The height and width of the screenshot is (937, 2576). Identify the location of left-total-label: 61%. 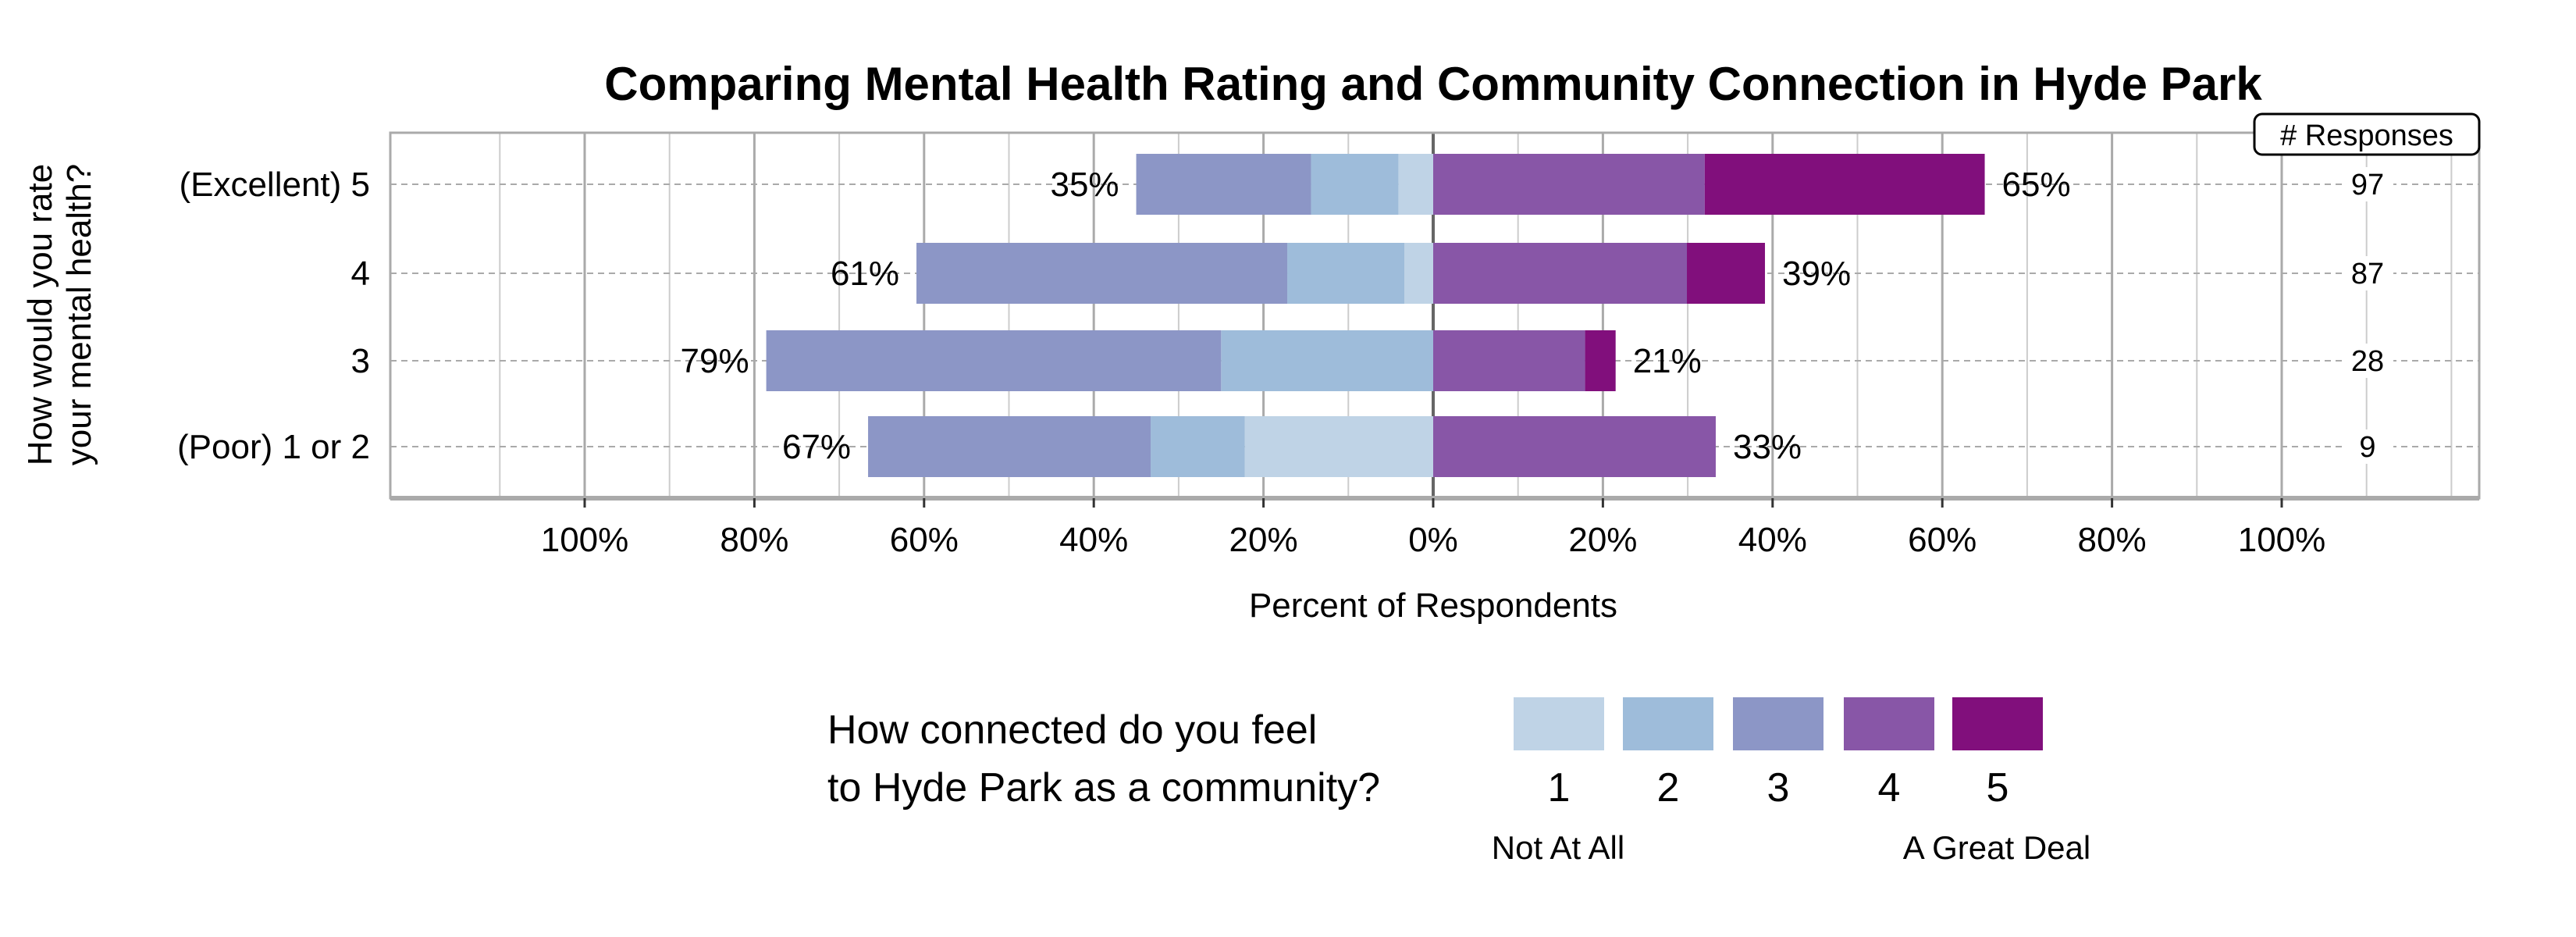
(865, 274).